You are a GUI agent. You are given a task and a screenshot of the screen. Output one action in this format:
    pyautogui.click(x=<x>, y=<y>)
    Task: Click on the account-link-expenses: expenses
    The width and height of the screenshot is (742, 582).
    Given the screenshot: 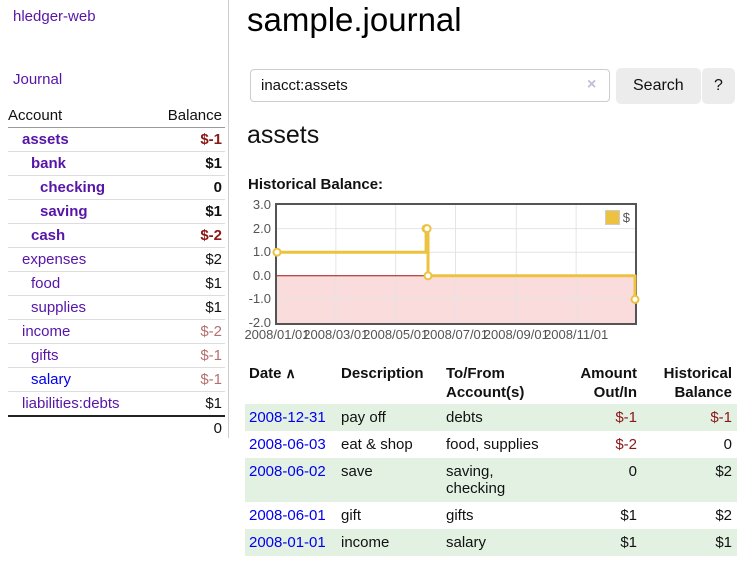 What is the action you would take?
    pyautogui.click(x=54, y=259)
    